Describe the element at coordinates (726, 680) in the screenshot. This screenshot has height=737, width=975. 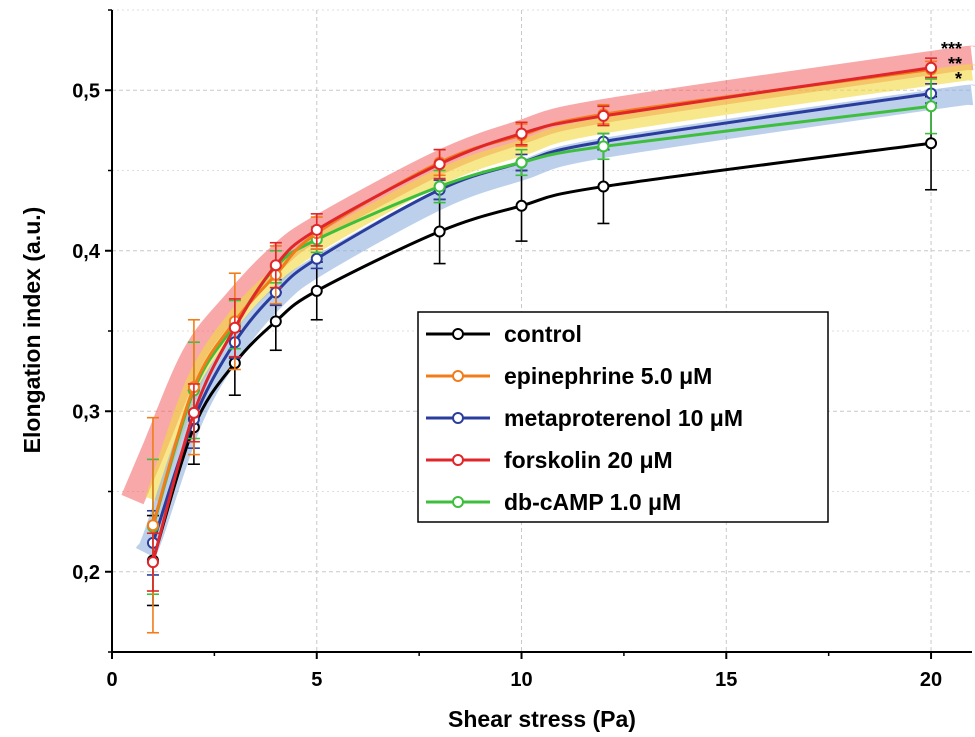
I see `x-tick-label: 15` at that location.